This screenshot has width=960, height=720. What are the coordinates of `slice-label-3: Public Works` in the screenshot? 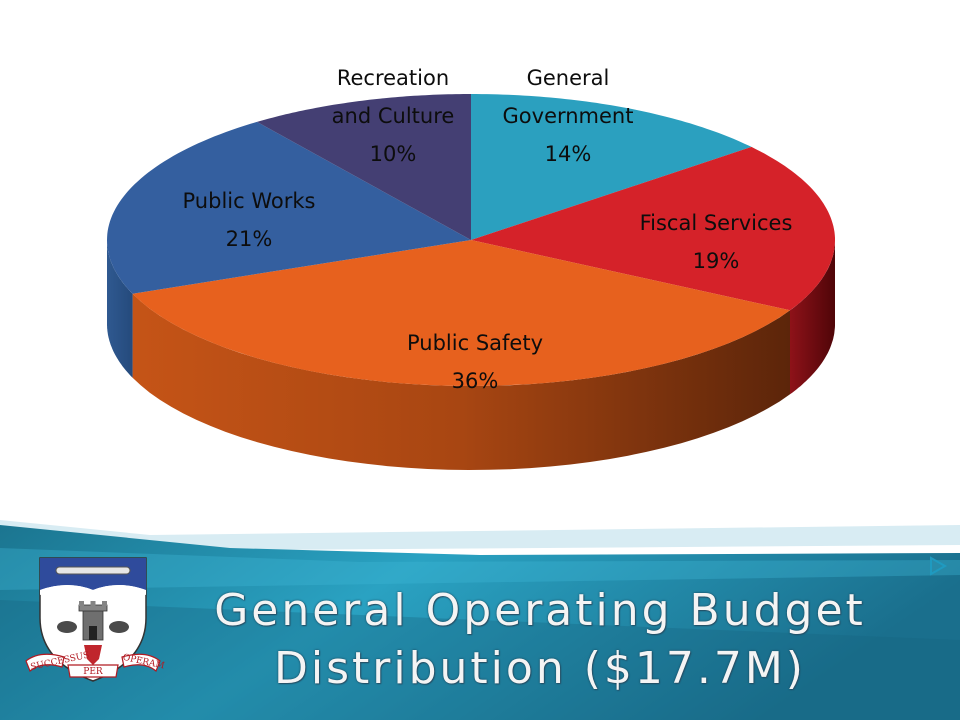 It's located at (249, 201).